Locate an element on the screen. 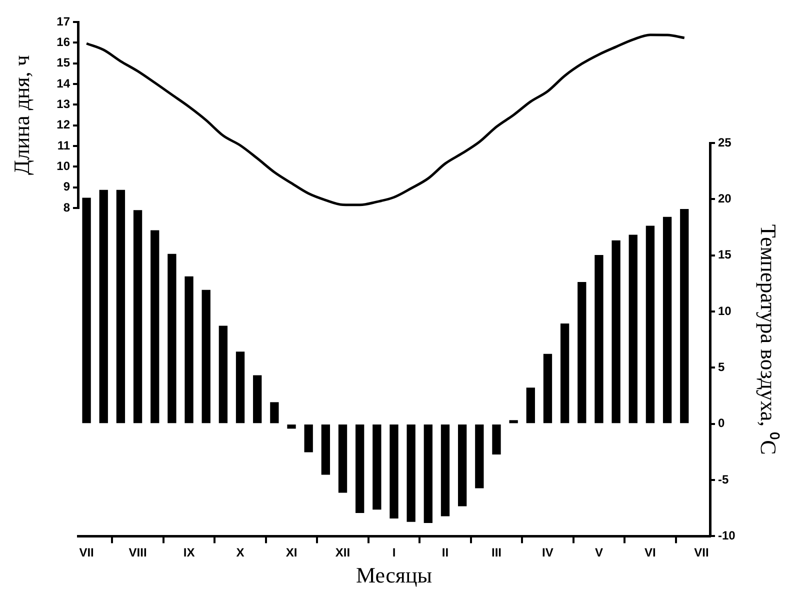 The height and width of the screenshot is (594, 788). x-tick-label: V is located at coordinates (598, 553).